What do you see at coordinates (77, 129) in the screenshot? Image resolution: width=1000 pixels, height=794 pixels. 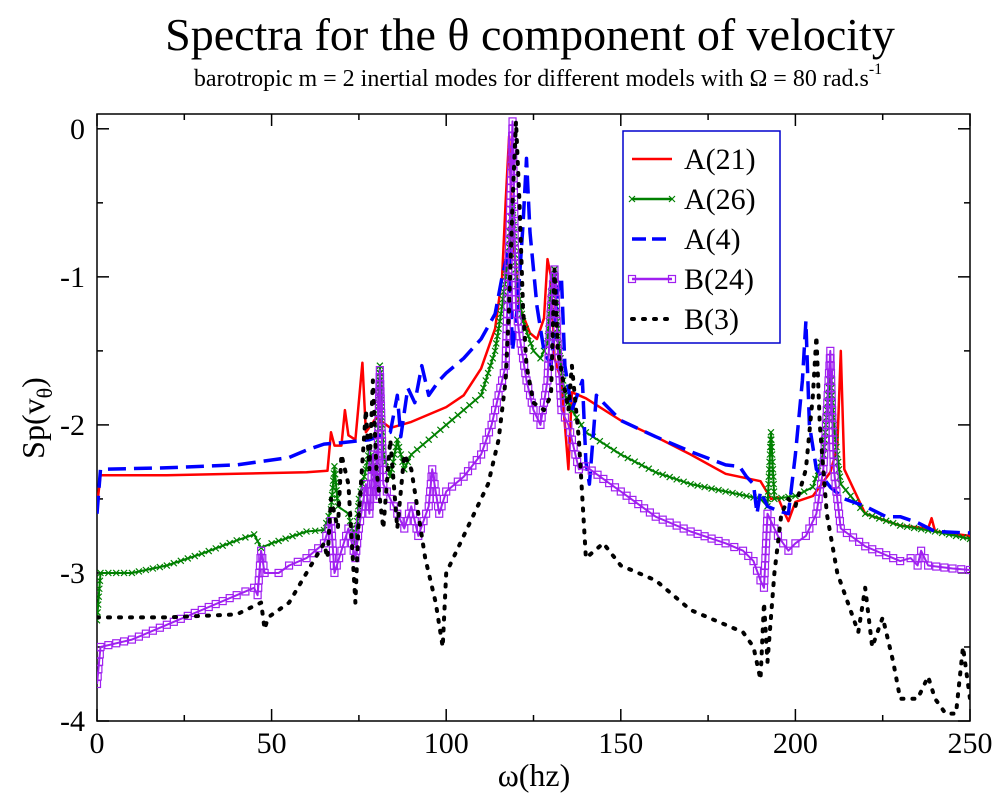 I see `y-tick-label: 0` at bounding box center [77, 129].